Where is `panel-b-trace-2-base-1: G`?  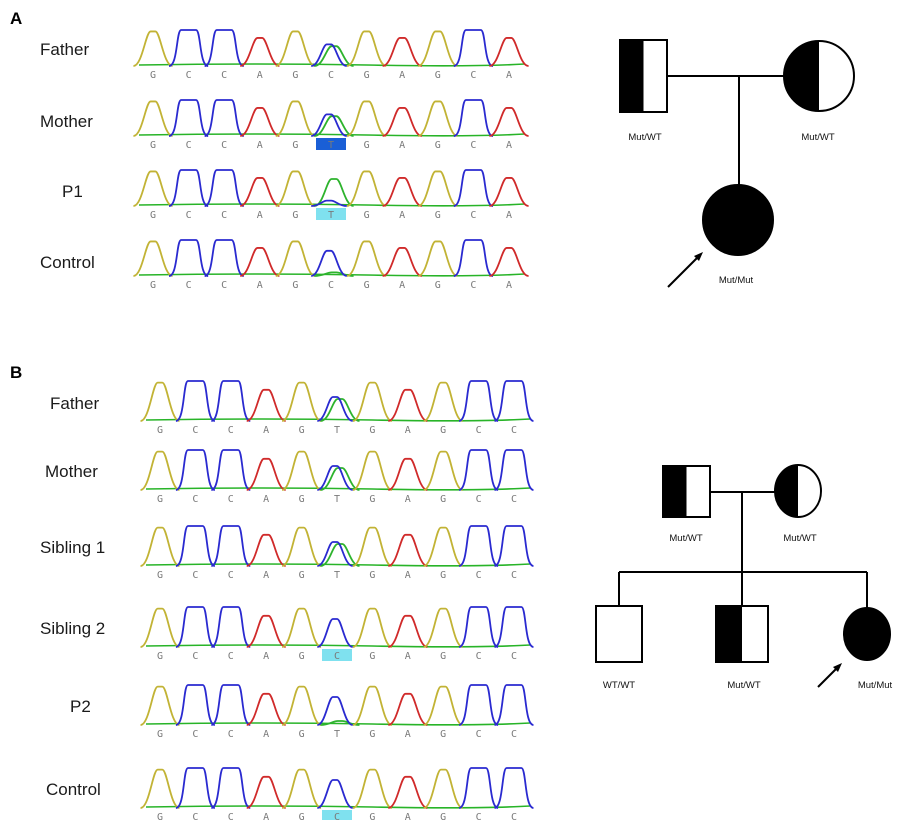 panel-b-trace-2-base-1: G is located at coordinates (160, 499).